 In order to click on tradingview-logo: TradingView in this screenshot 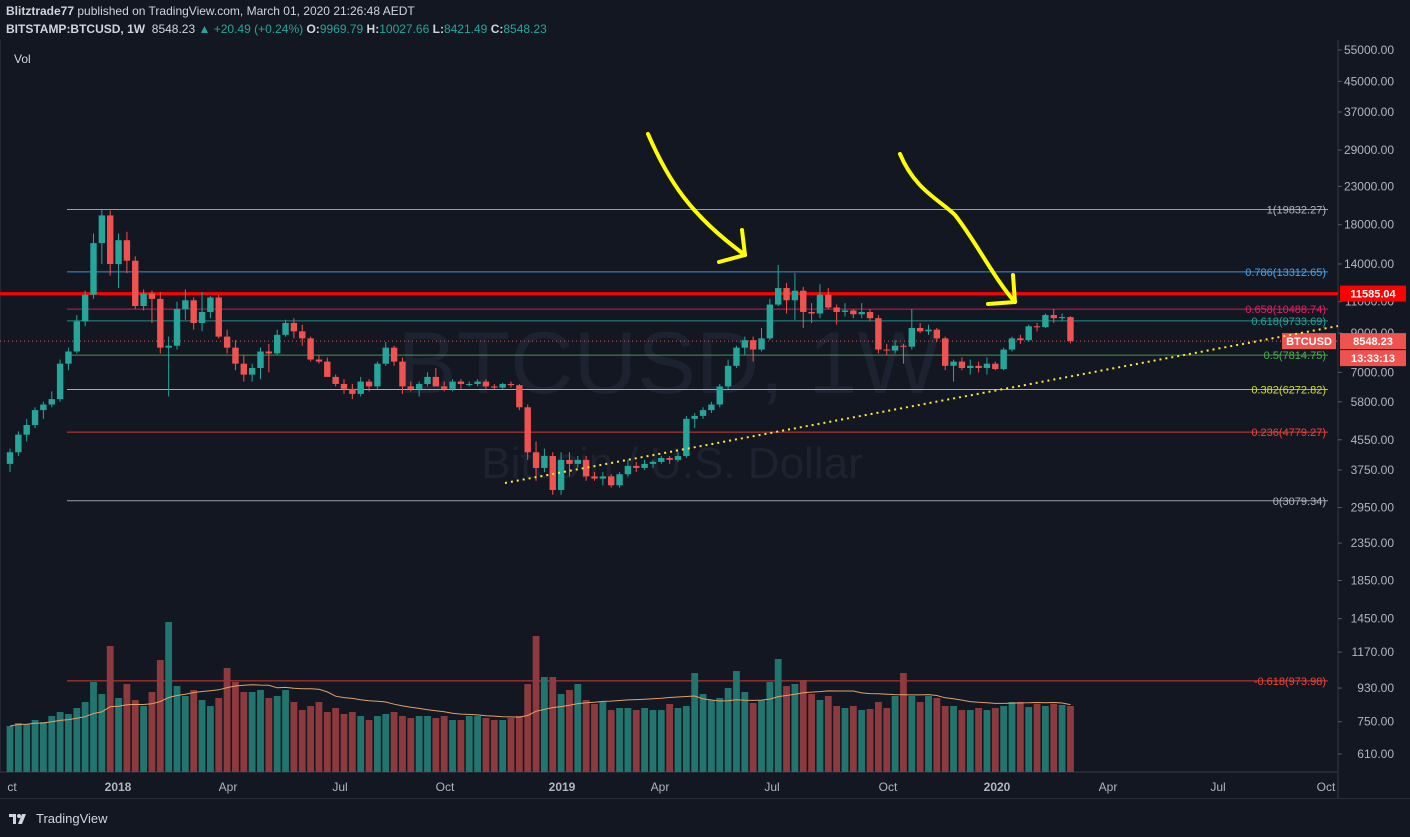, I will do `click(58, 818)`.